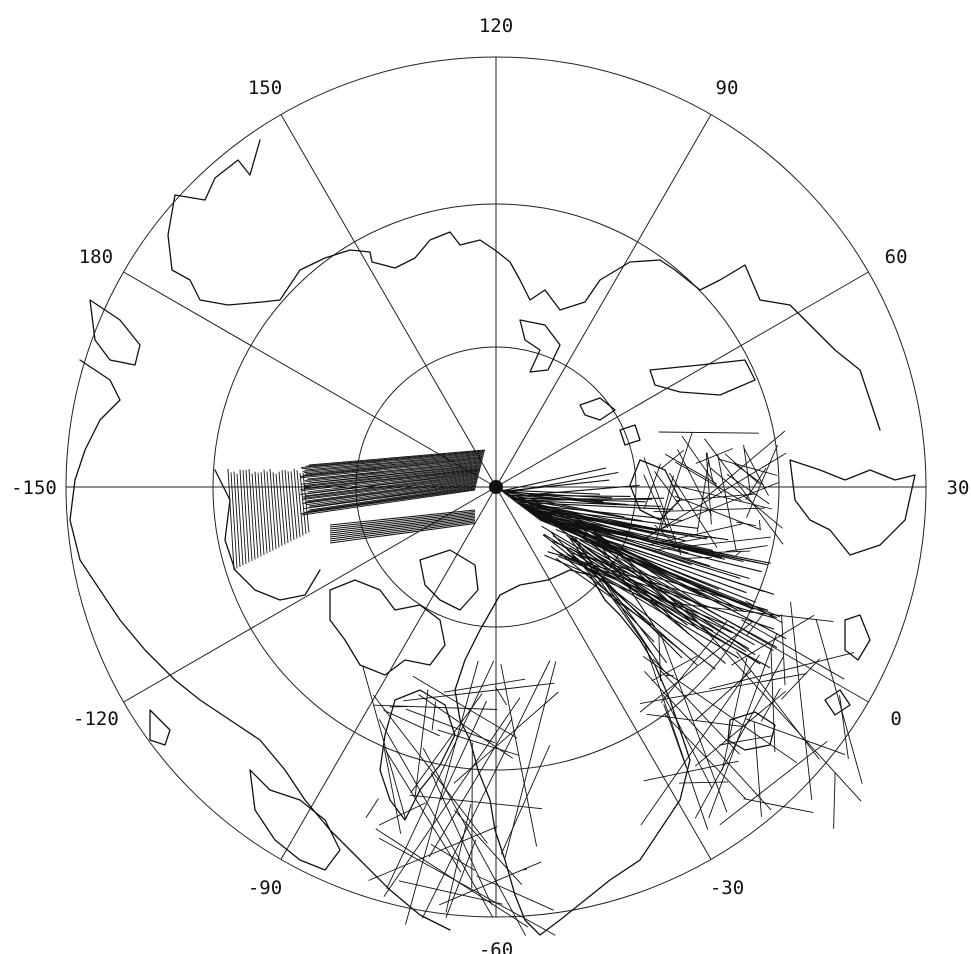 Image resolution: width=971 pixels, height=954 pixels. What do you see at coordinates (727, 88) in the screenshot?
I see `lon-90-label: 90` at bounding box center [727, 88].